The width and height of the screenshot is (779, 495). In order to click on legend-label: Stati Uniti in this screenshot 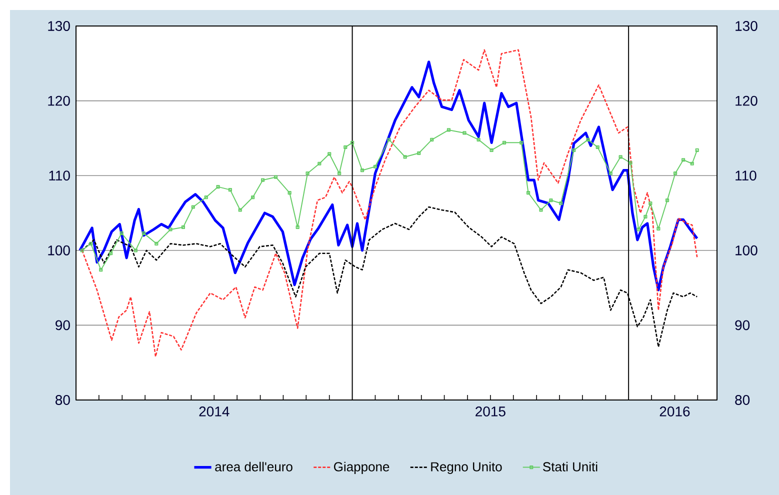, I will do `click(570, 467)`.